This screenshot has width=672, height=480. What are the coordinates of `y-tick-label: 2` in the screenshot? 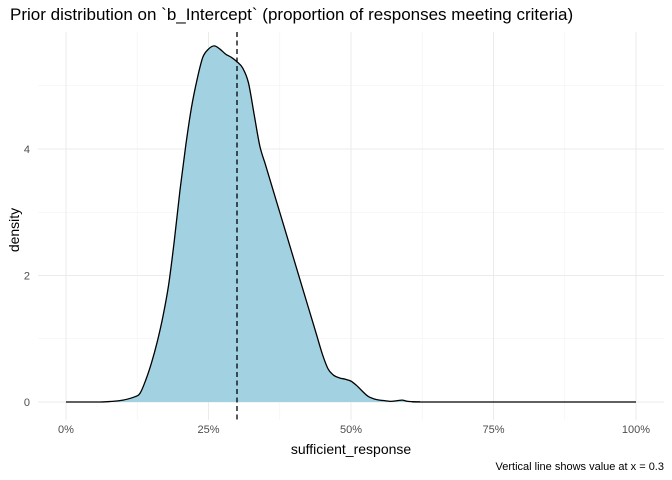 It's located at (27, 277).